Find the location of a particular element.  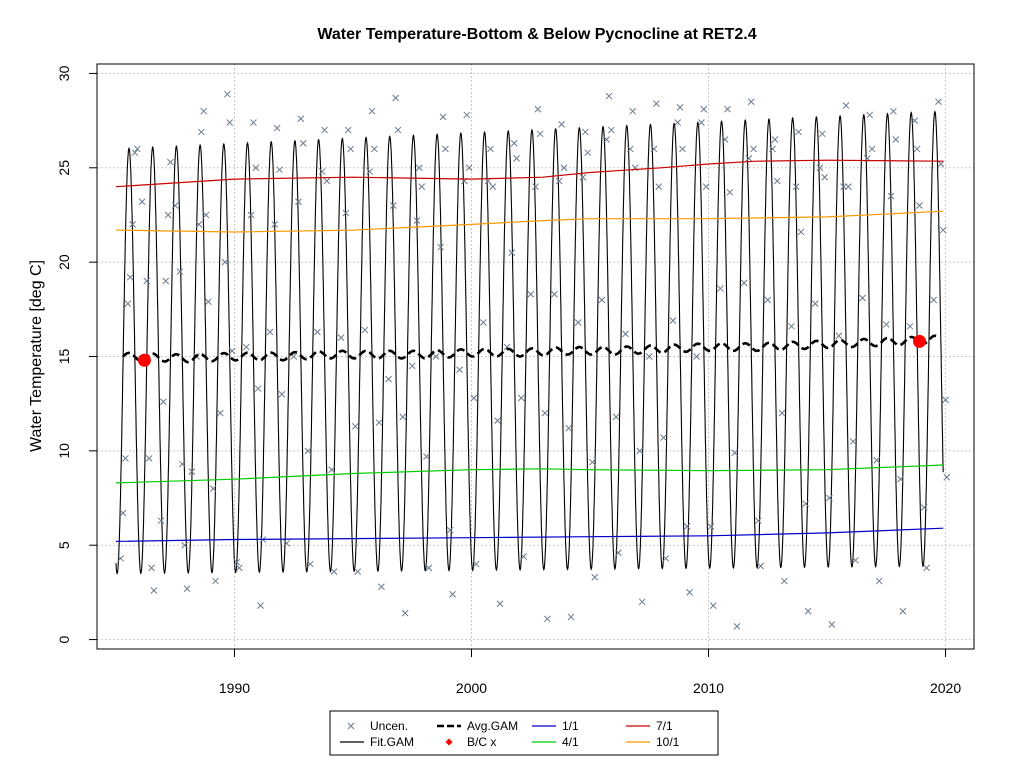

legend-label: 1/1 is located at coordinates (570, 726).